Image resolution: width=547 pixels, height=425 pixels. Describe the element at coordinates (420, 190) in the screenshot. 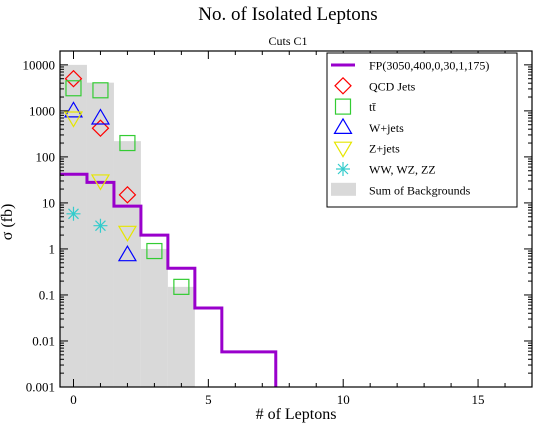

I see `legend-label: Sum of Backgrounds` at that location.